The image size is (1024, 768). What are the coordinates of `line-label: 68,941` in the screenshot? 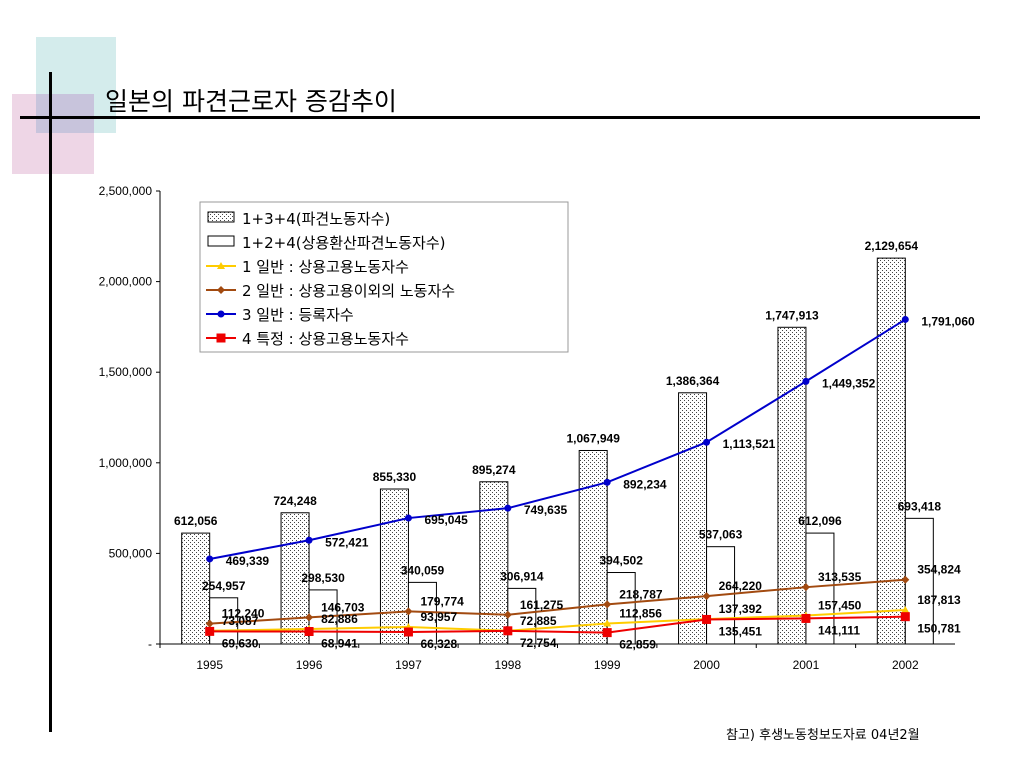 It's located at (339, 644).